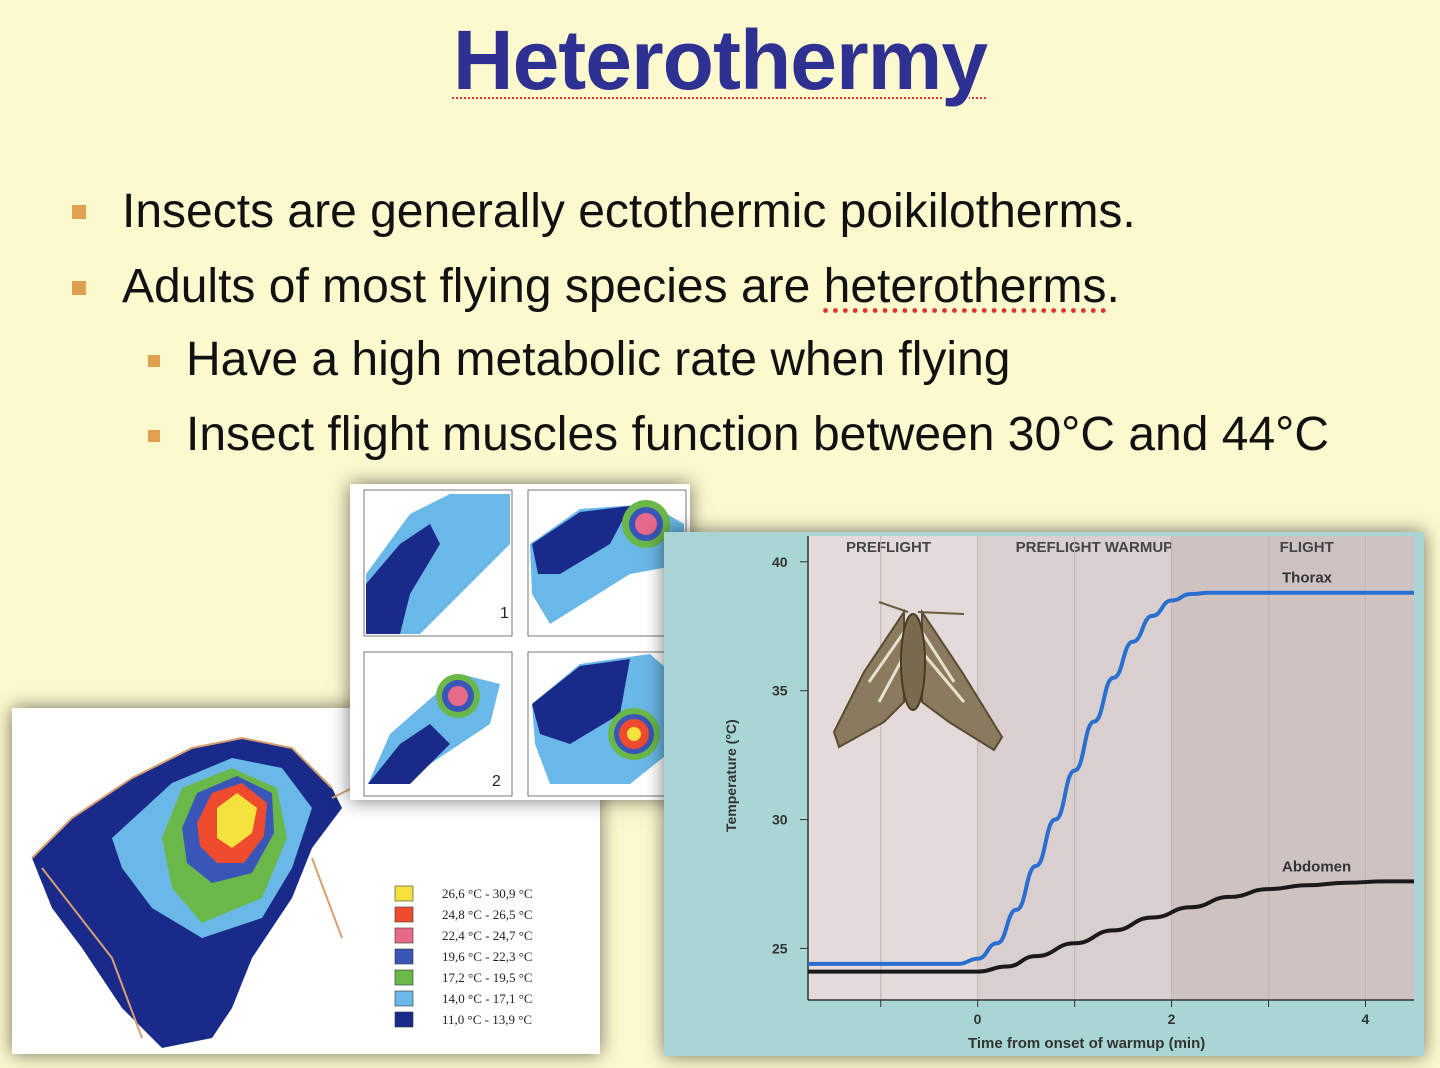  I want to click on spellcheck-word: heterotherms, so click(965, 286).